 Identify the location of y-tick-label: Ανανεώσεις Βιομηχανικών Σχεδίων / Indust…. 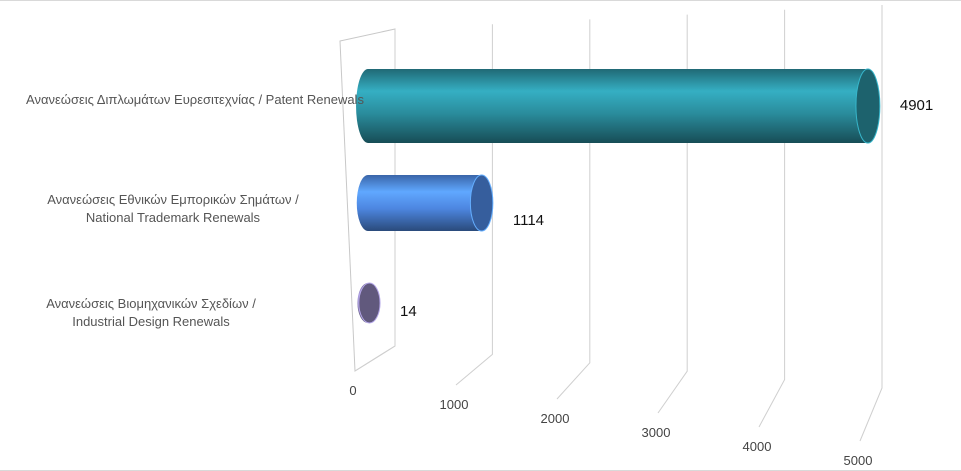
(151, 312).